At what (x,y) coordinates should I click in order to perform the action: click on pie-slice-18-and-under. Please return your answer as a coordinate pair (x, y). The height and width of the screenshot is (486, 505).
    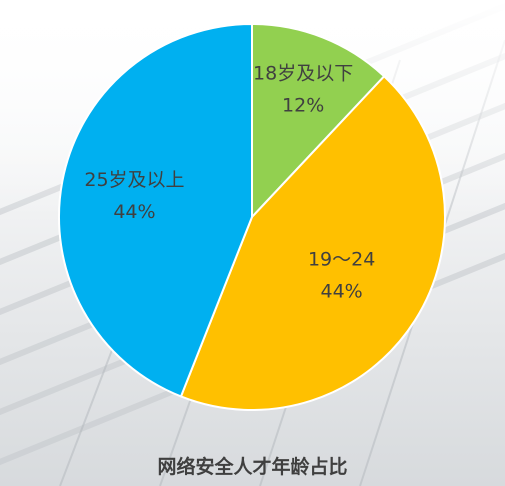
    Looking at the image, I should click on (318, 121).